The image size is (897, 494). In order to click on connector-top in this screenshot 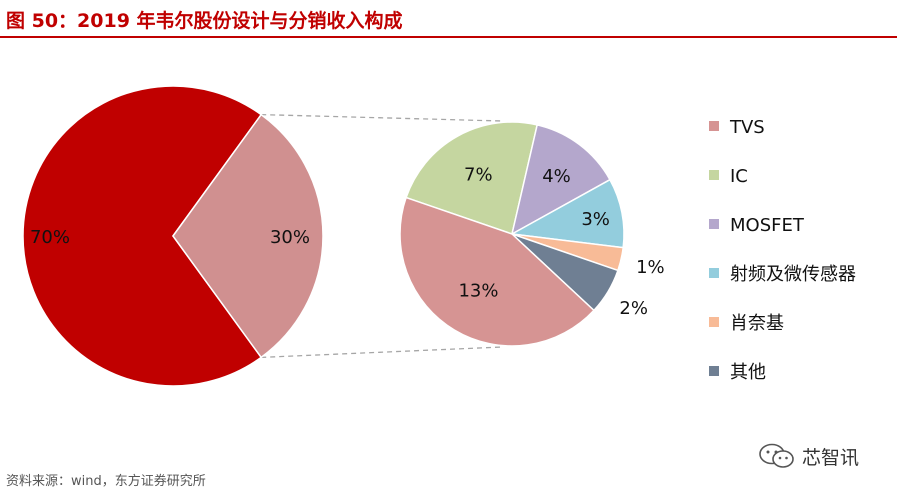, I will do `click(382, 117)`.